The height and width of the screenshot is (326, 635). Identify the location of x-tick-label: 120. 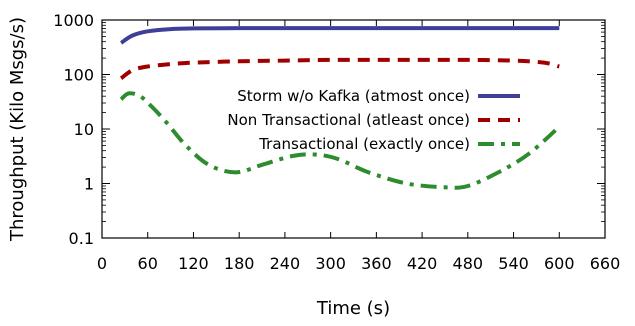
(193, 263).